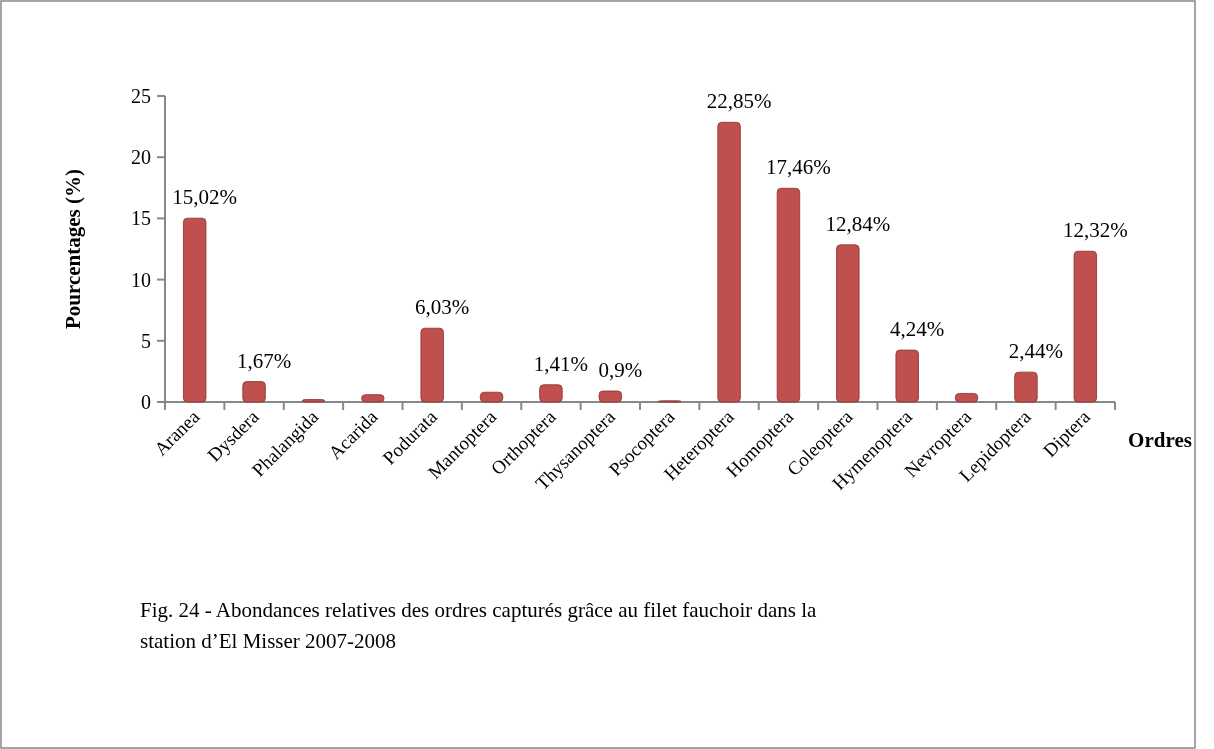 The width and height of the screenshot is (1214, 749). What do you see at coordinates (205, 197) in the screenshot?
I see `data-label: 15,02%` at bounding box center [205, 197].